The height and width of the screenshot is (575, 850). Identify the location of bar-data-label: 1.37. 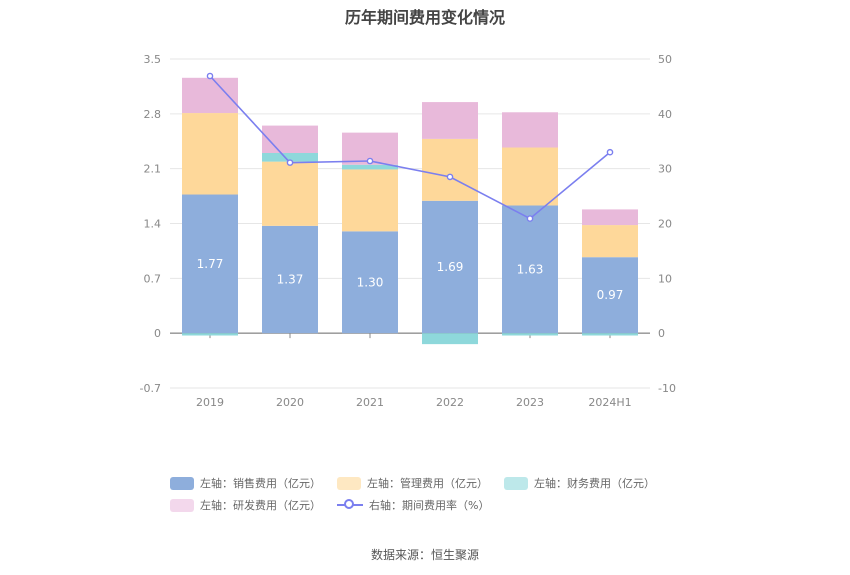
(290, 280).